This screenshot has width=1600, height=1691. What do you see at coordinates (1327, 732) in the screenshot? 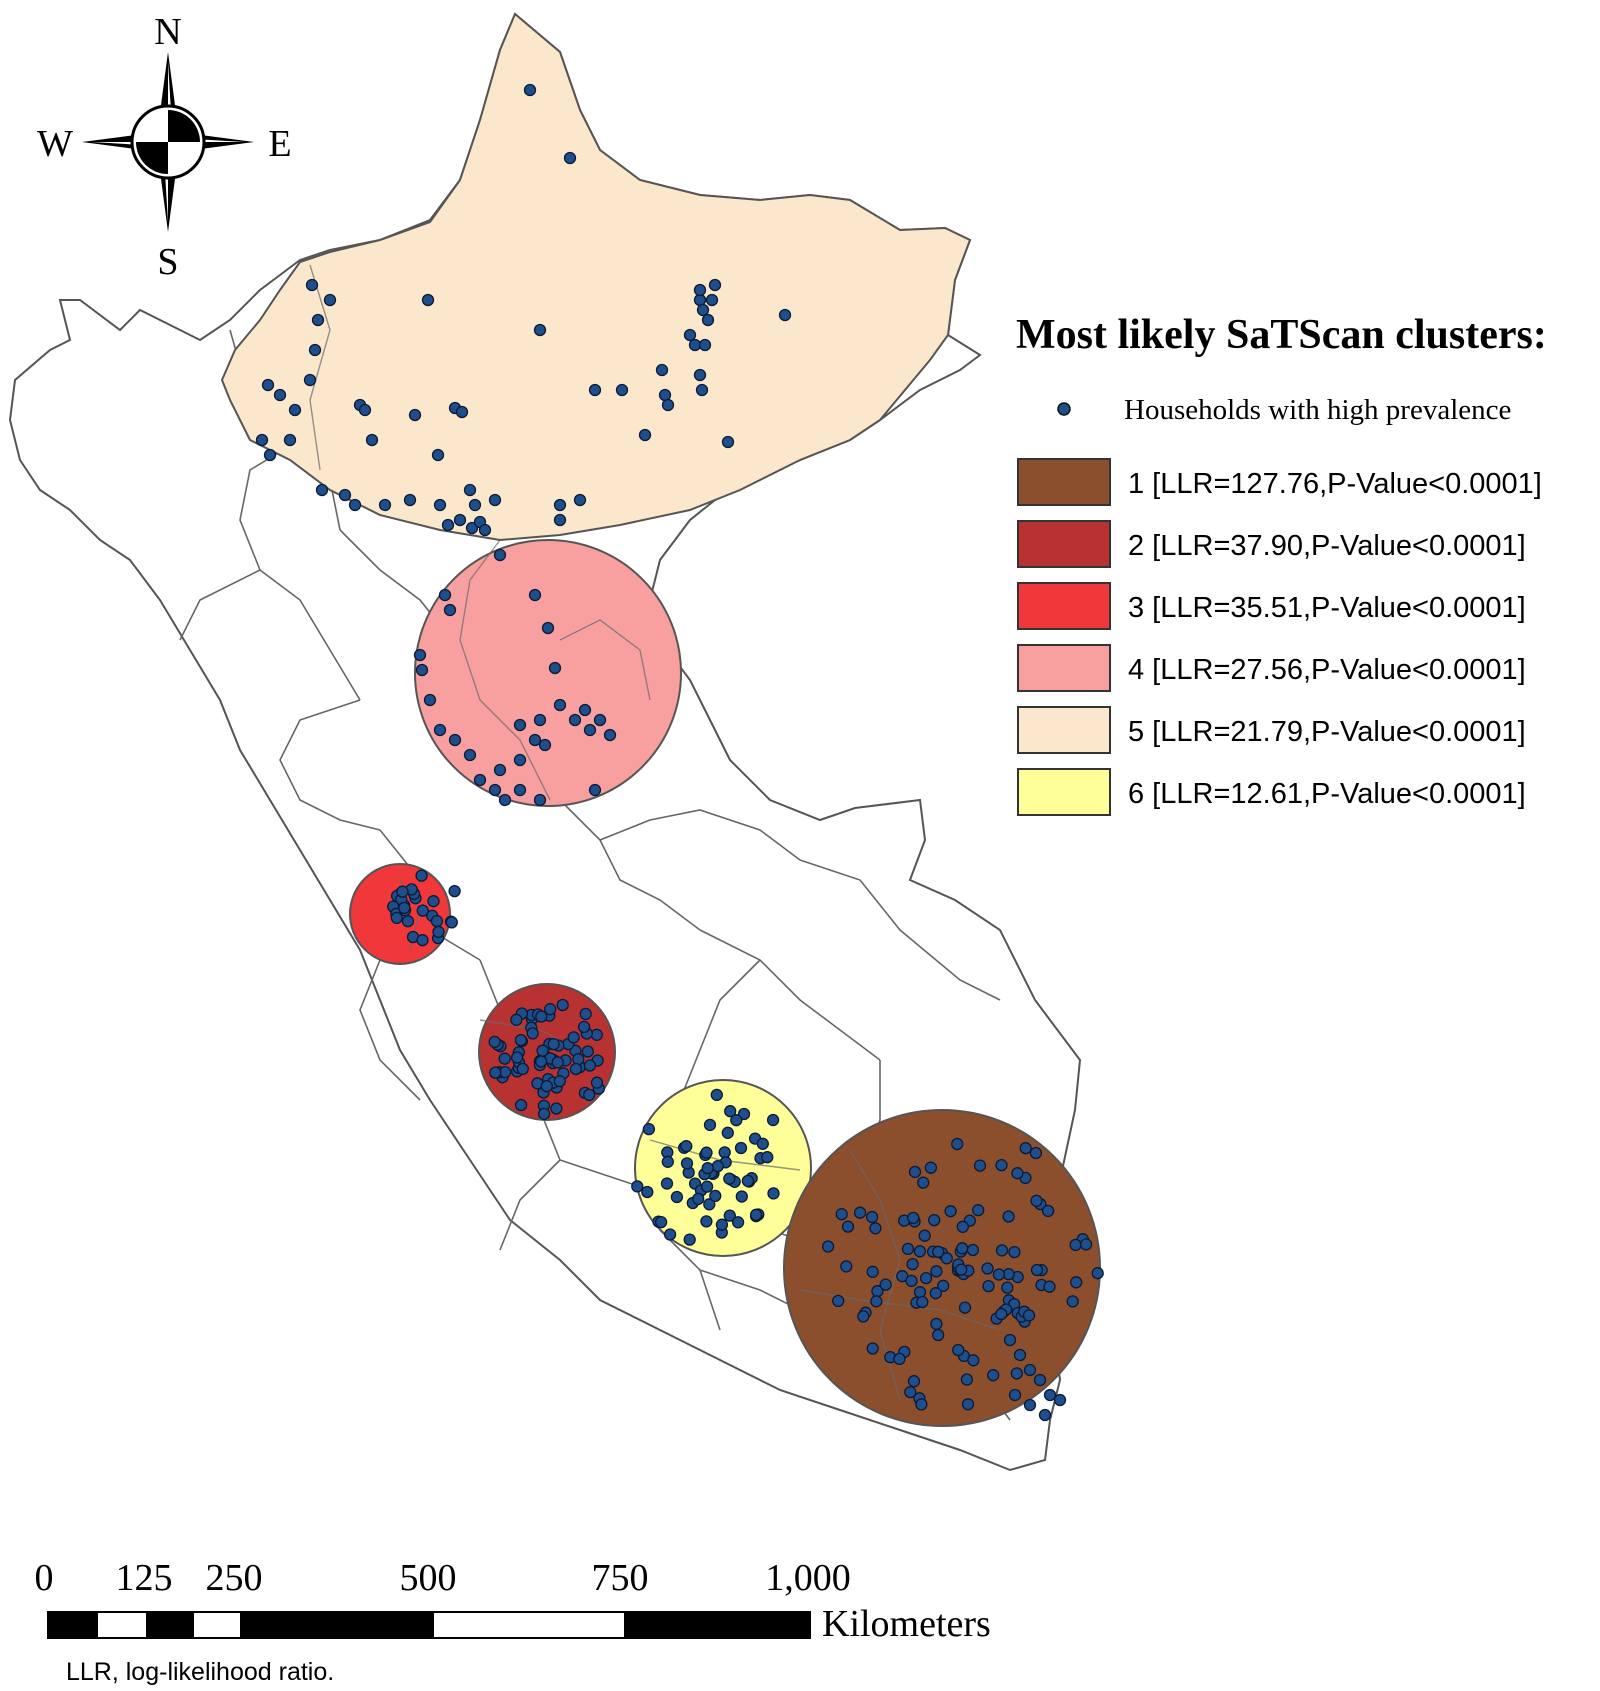
I see `legend-label-5: 5 [LLR=21.79,P-Value<0.0001]` at bounding box center [1327, 732].